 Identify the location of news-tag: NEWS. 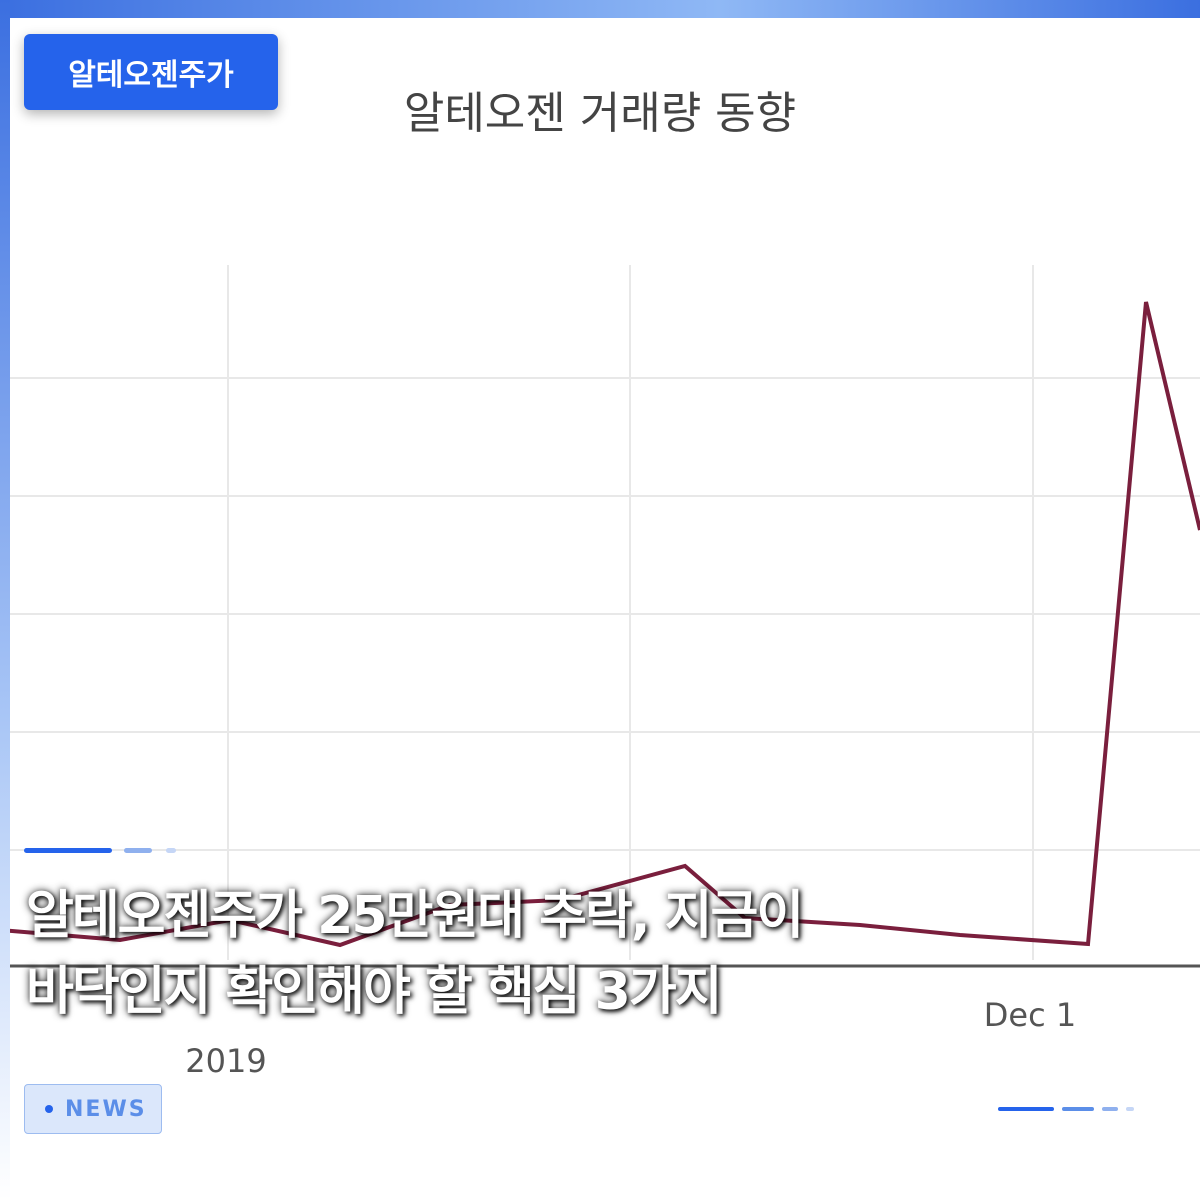
(93, 1109).